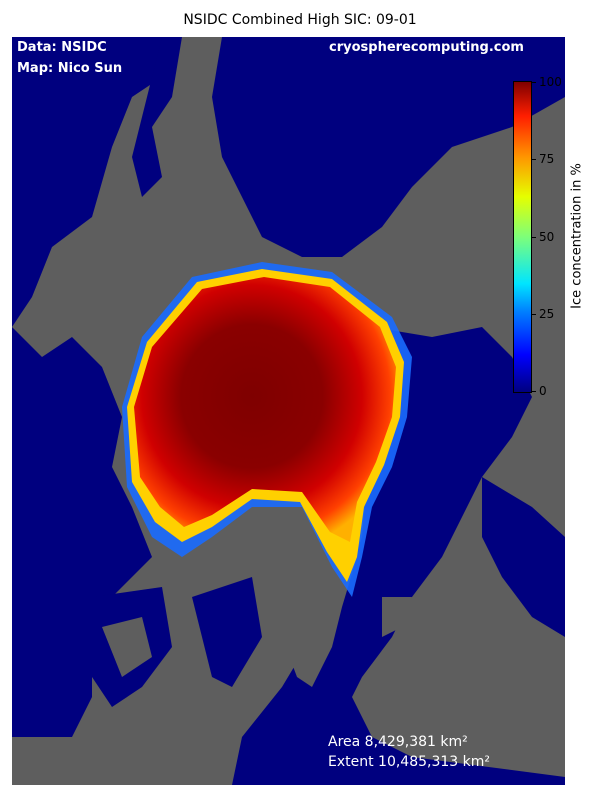 This screenshot has width=600, height=800. Describe the element at coordinates (62, 47) in the screenshot. I see `data-credit: Data: NSIDC` at that location.